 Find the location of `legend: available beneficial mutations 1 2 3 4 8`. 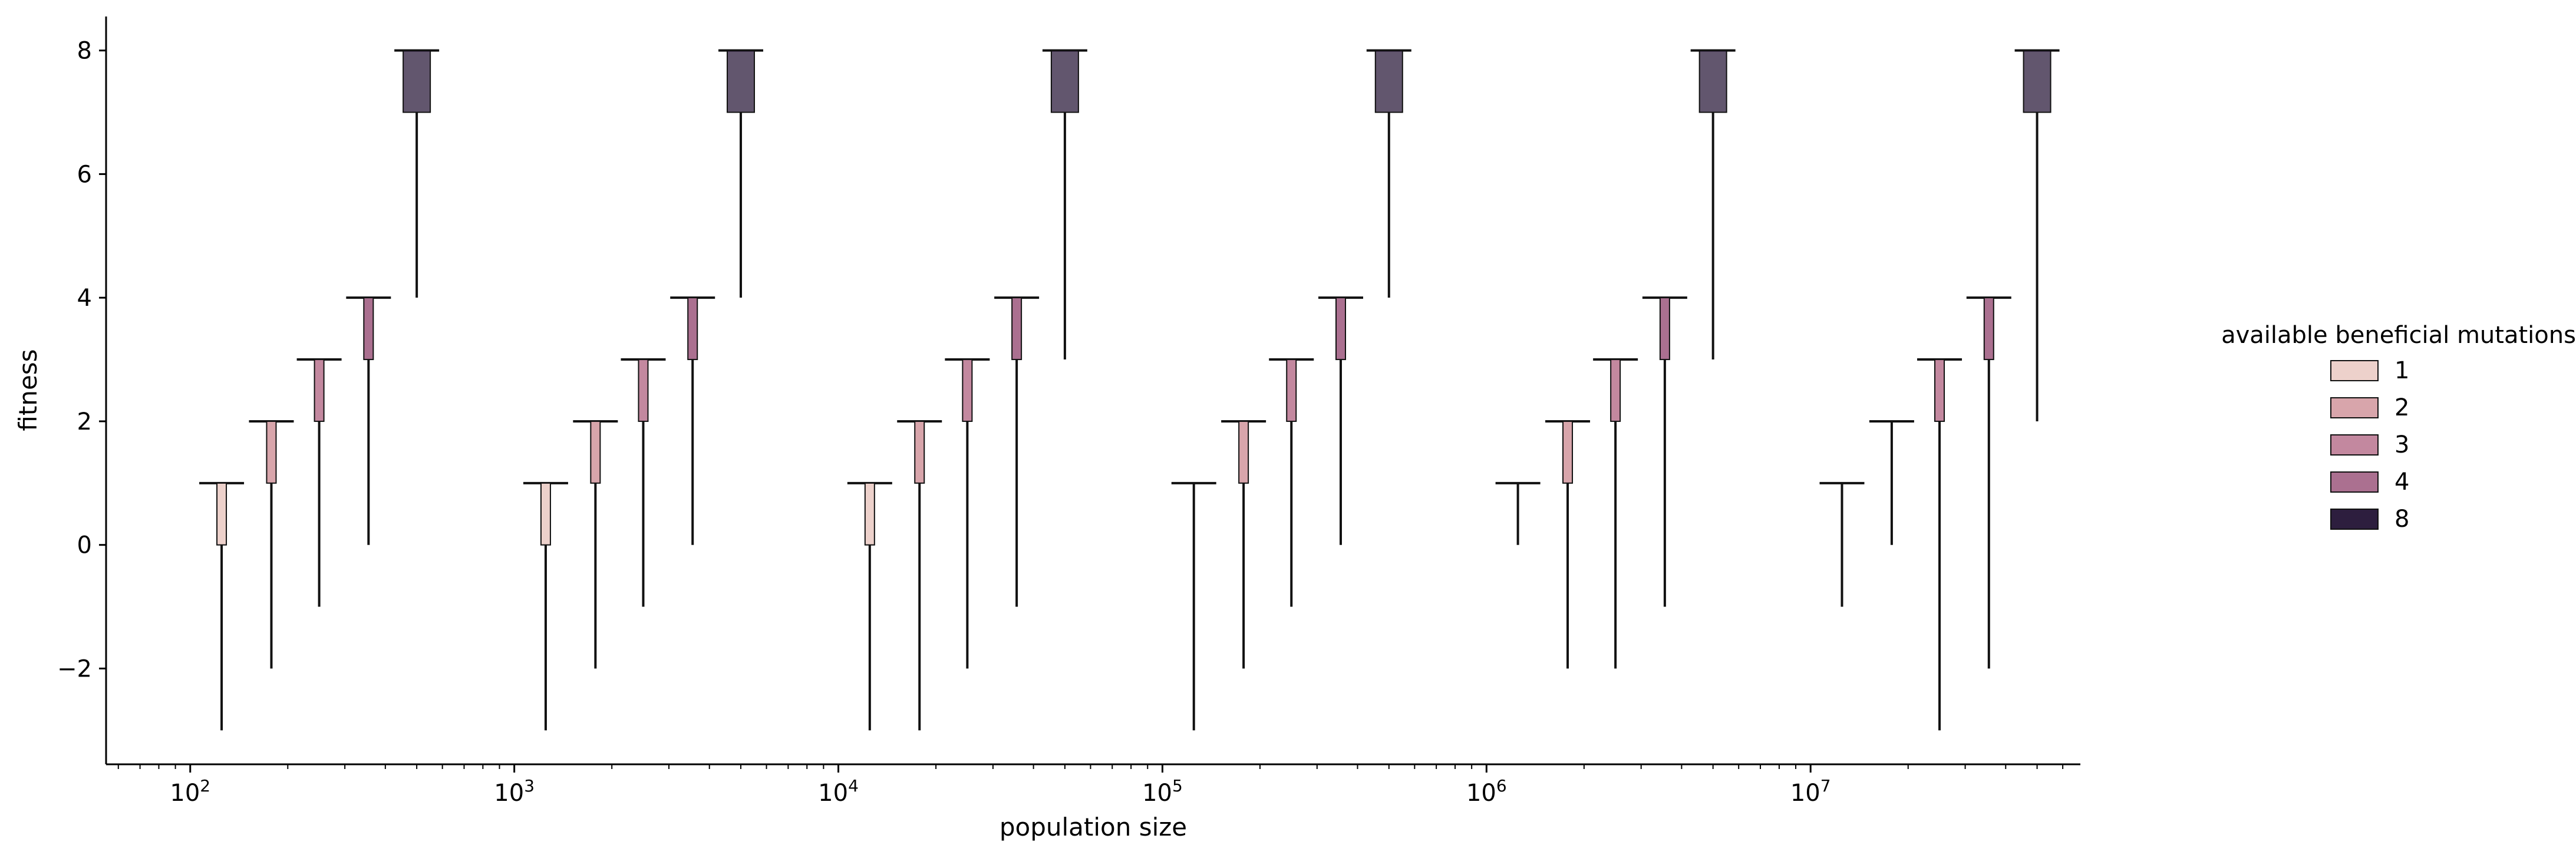

legend: available beneficial mutations 1 2 3 4 8 is located at coordinates (2399, 428).